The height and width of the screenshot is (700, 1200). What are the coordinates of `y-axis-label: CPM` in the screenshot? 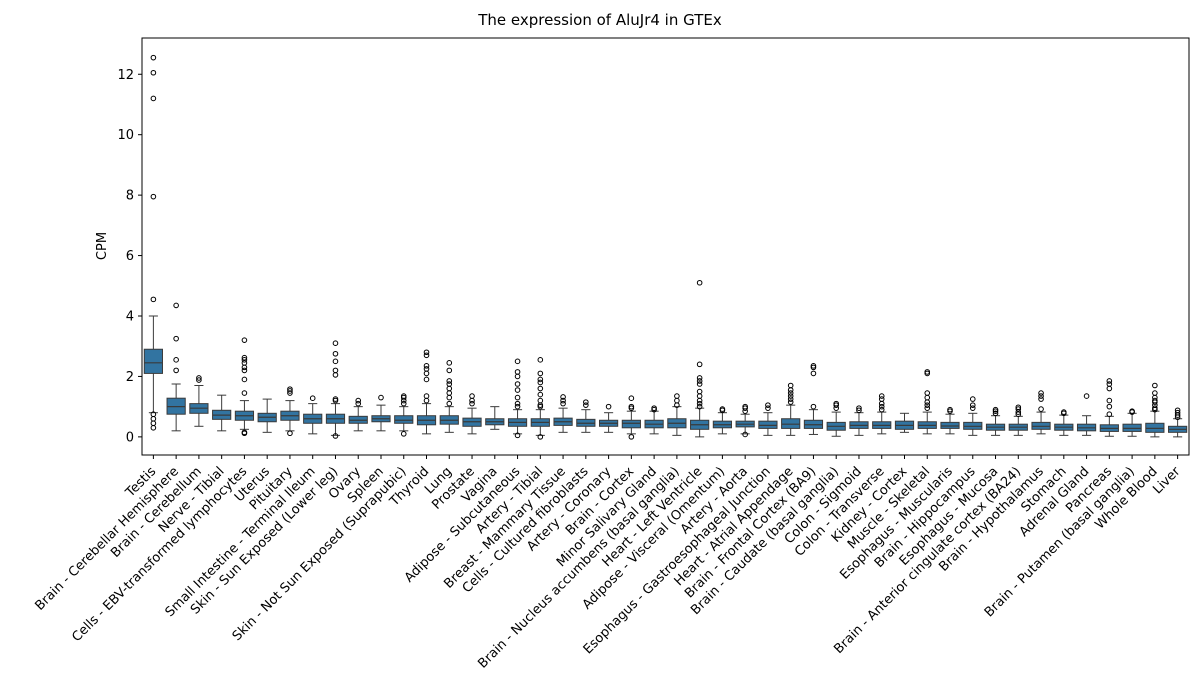 It's located at (102, 246).